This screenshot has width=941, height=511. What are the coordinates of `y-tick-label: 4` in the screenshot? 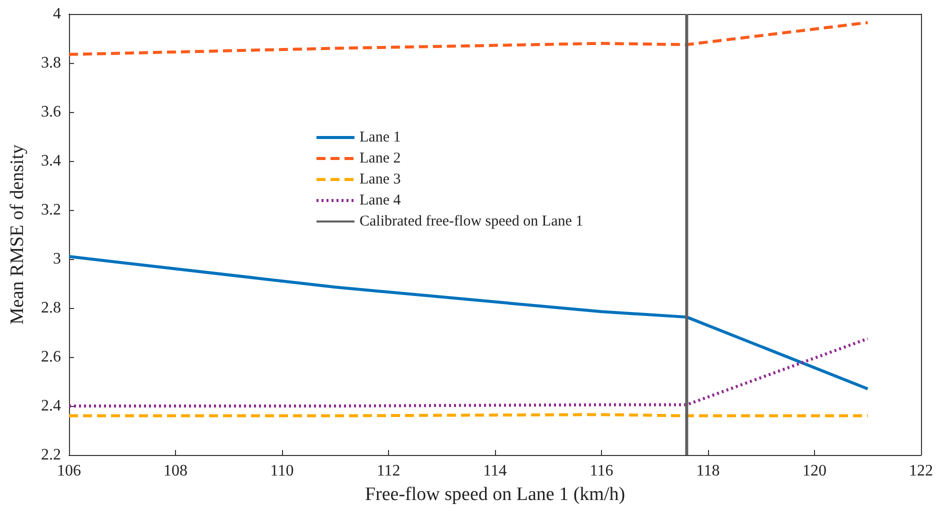 It's located at (57, 14).